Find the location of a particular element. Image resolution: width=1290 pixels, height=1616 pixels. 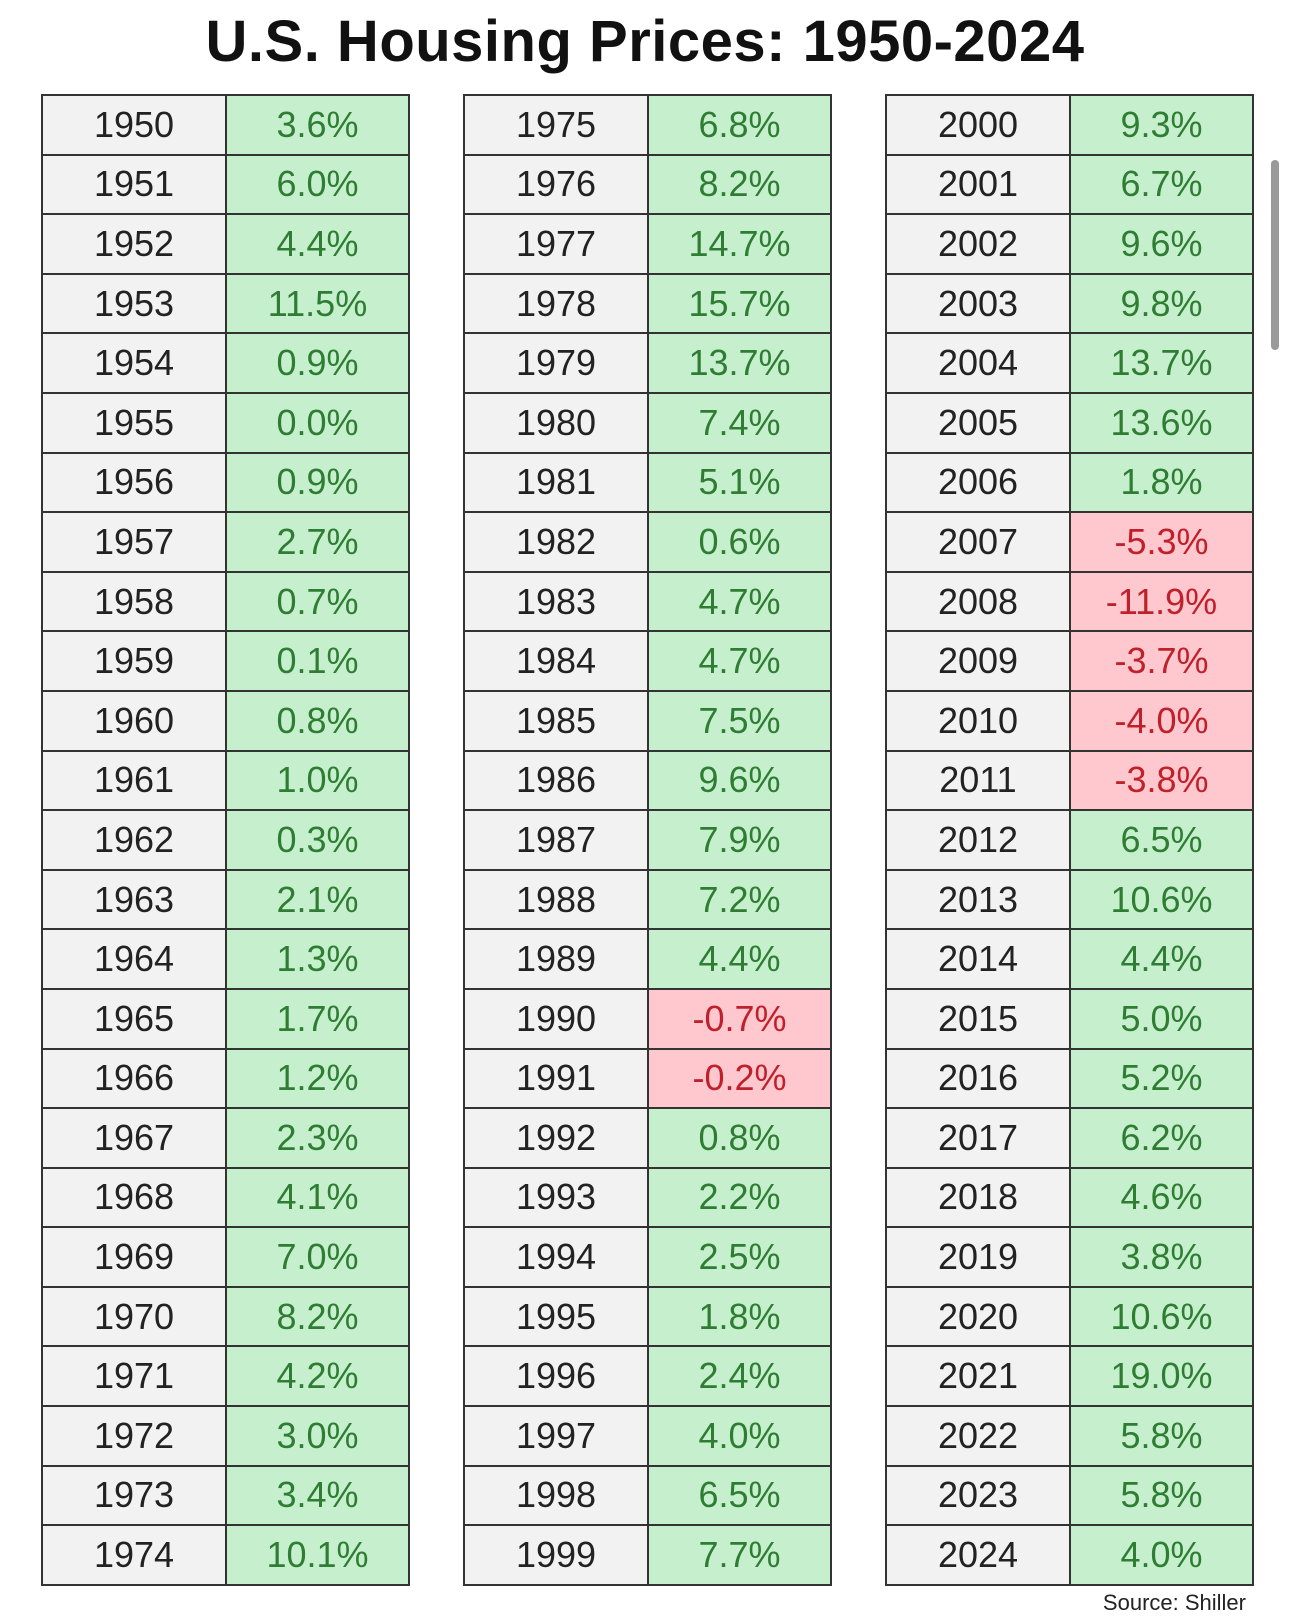

page-title: U.S. Housing Prices: 1950-2024 is located at coordinates (645, 41).